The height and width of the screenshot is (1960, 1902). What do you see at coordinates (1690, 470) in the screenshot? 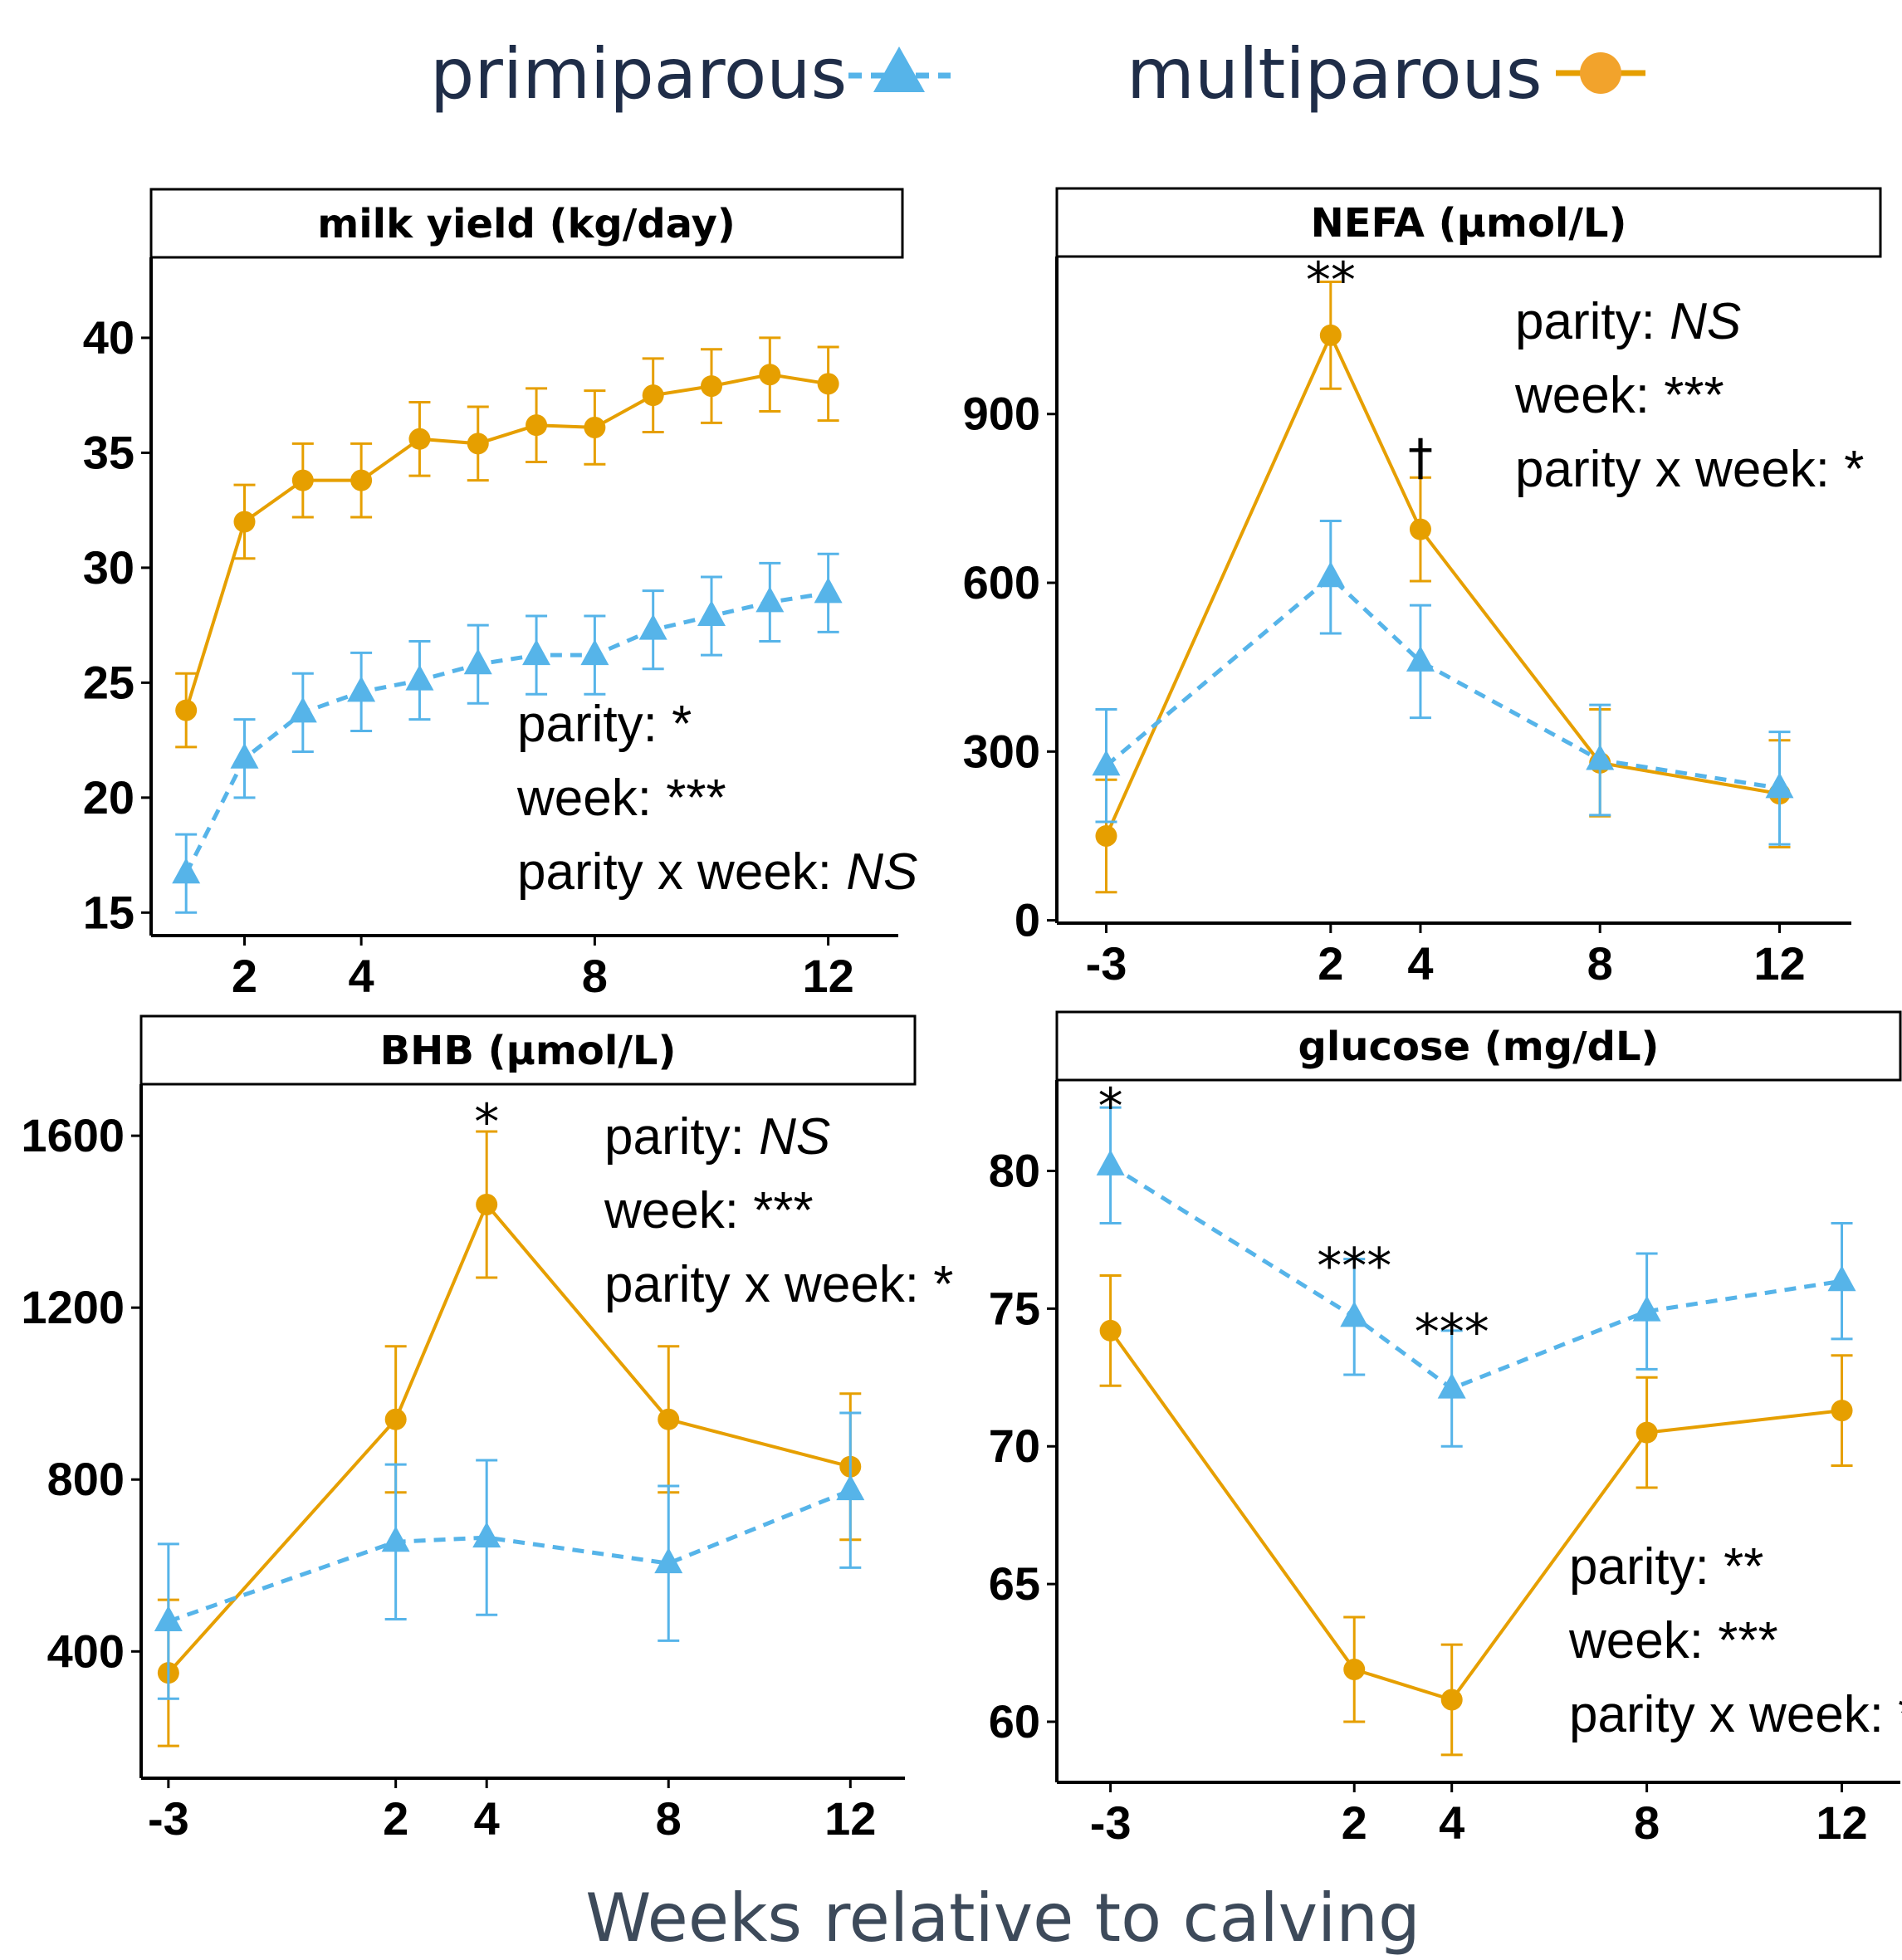
I see `stat-line: parity x week: *` at bounding box center [1690, 470].